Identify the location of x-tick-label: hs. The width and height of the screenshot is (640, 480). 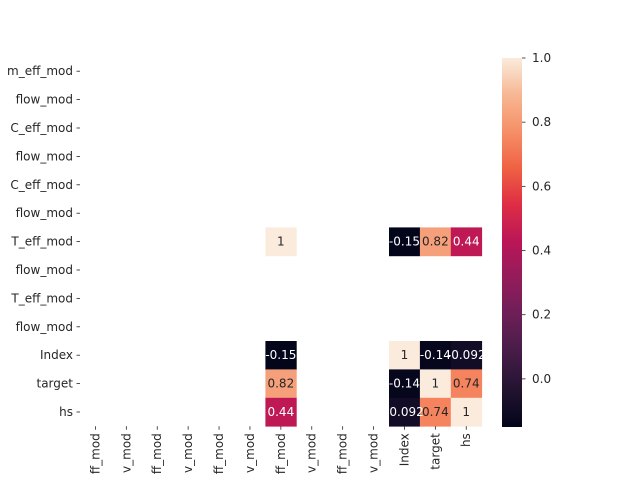
(466, 440).